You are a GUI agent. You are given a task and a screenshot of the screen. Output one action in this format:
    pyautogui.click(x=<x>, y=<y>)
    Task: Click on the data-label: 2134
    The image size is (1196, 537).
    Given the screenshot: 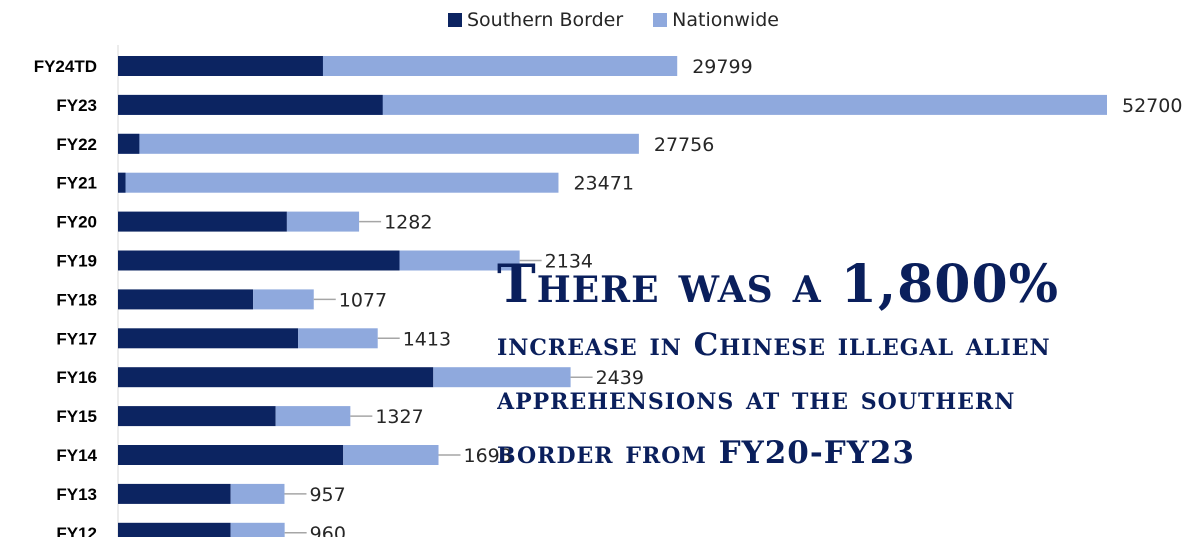 What is the action you would take?
    pyautogui.click(x=569, y=262)
    